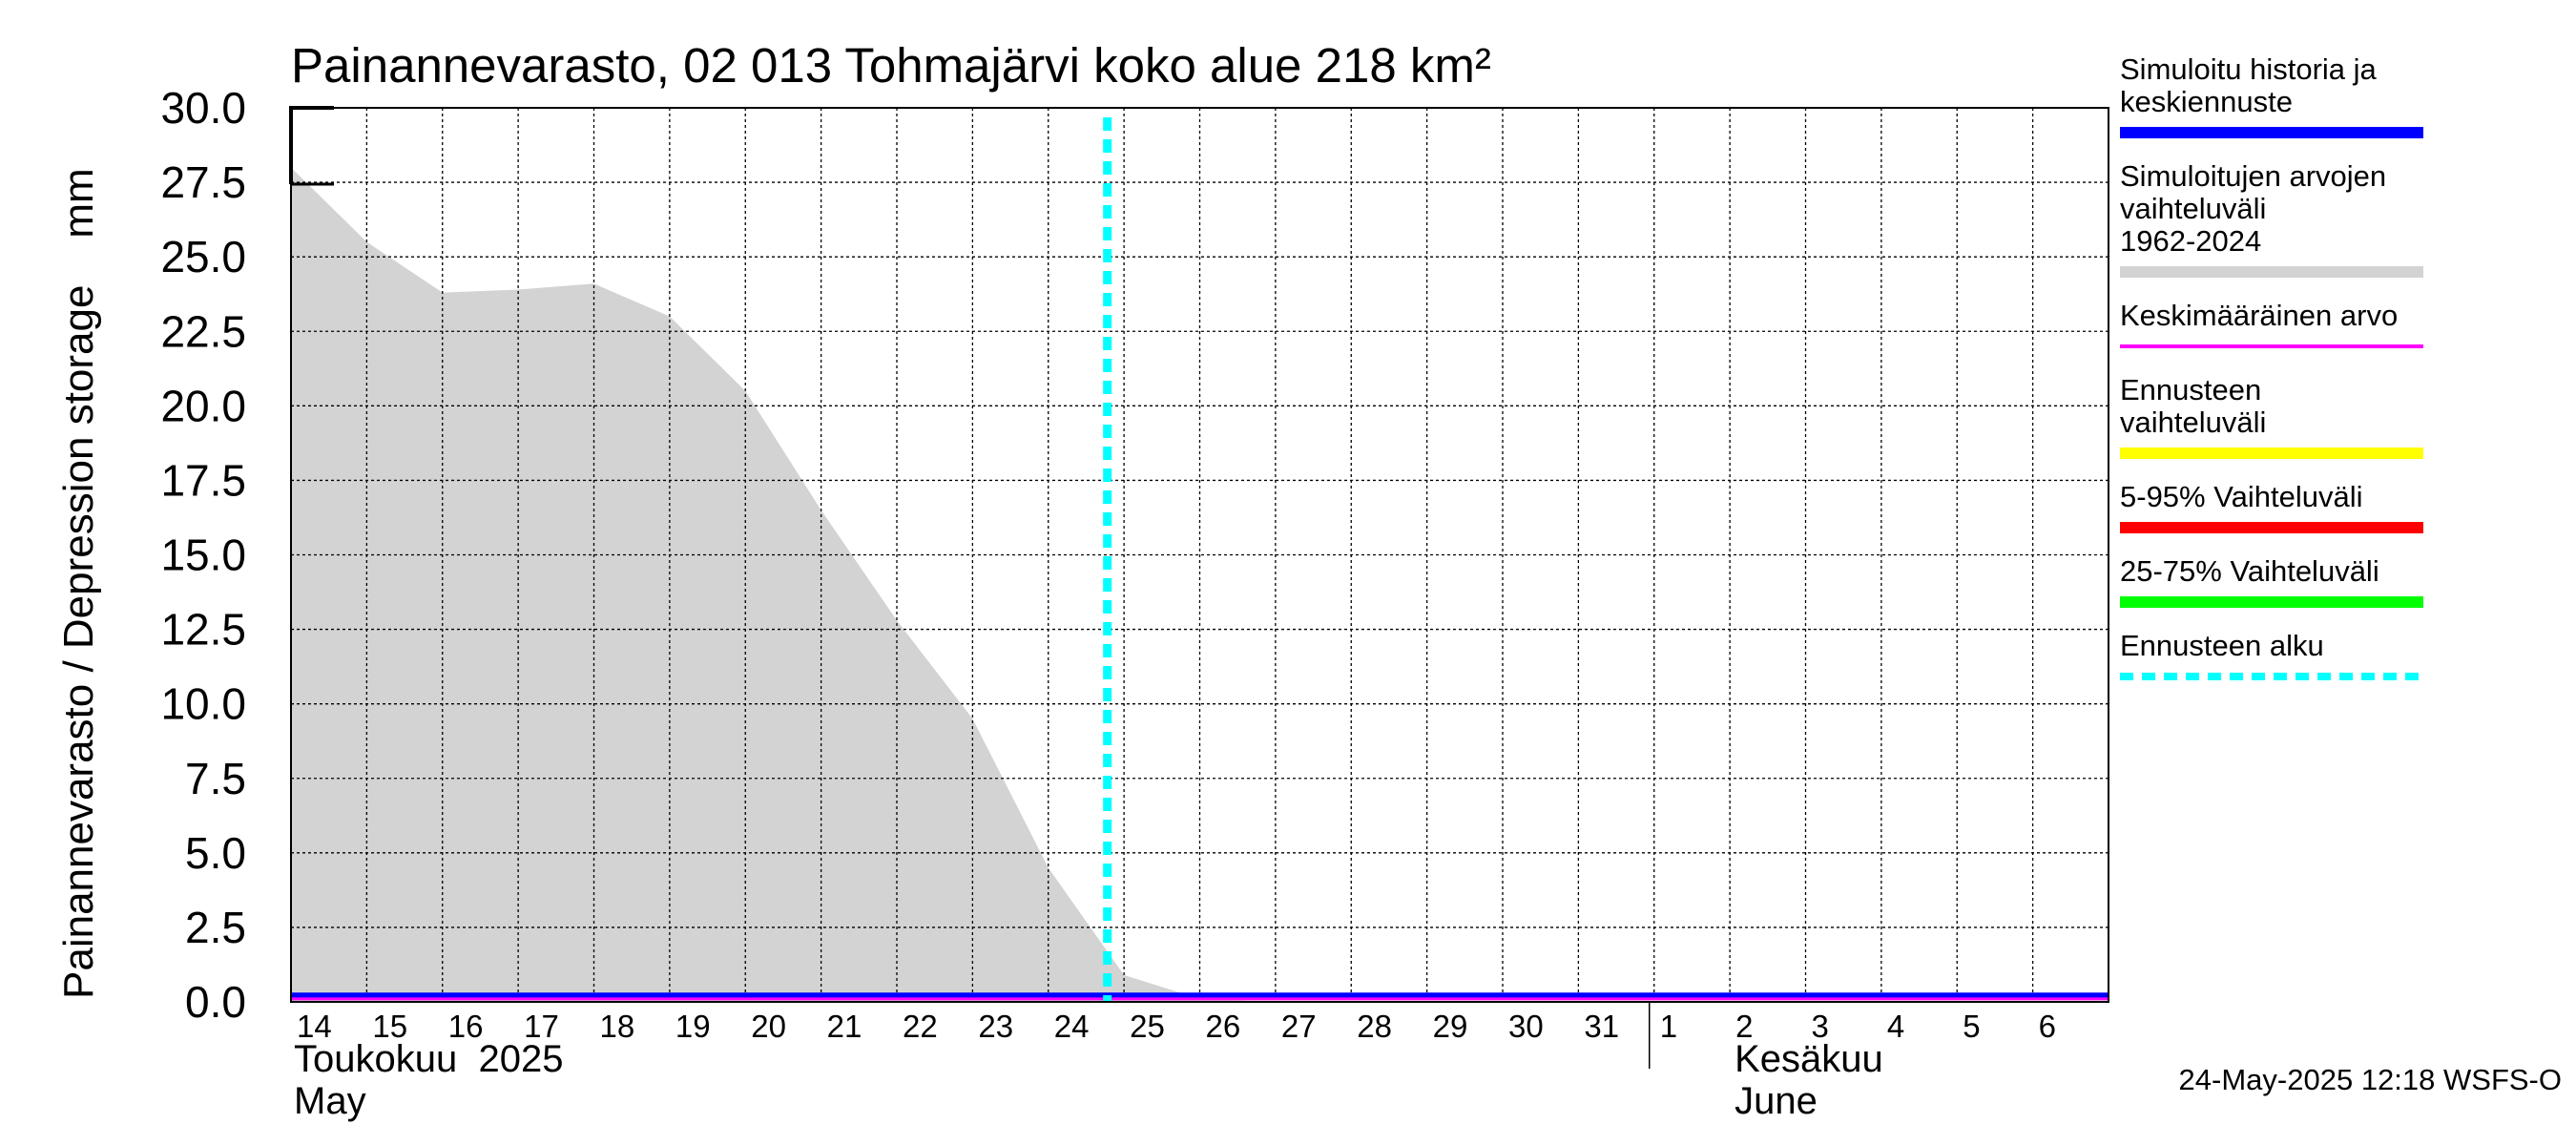 The image size is (2576, 1145). Describe the element at coordinates (314, 1026) in the screenshot. I see `x-tick-label: 14` at that location.